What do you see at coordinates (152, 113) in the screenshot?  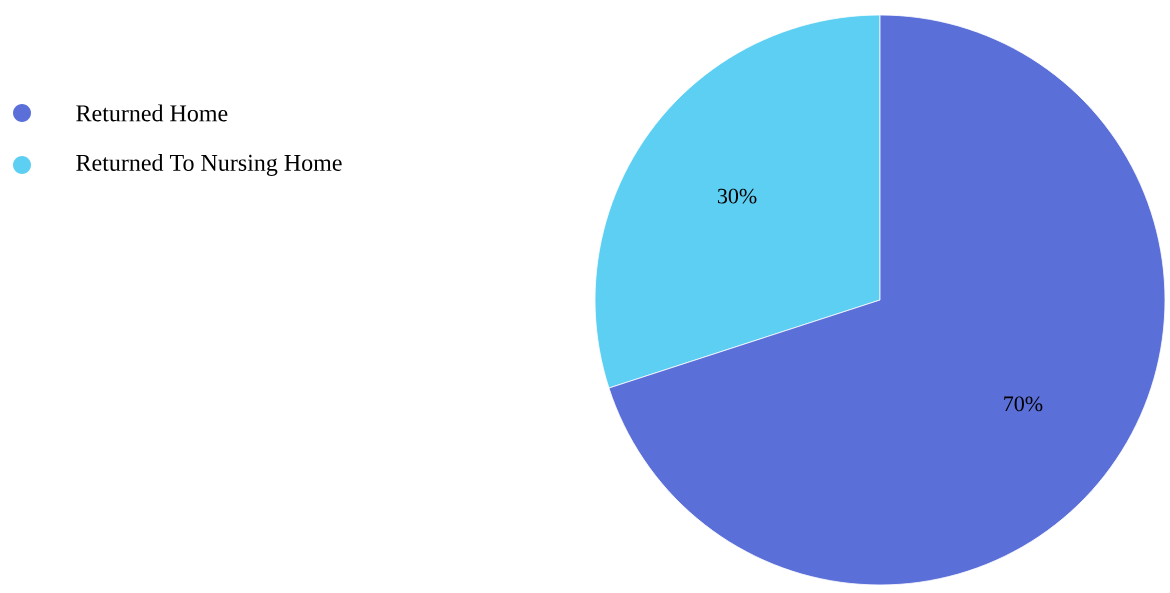 I see `legend-label: Returned Home` at bounding box center [152, 113].